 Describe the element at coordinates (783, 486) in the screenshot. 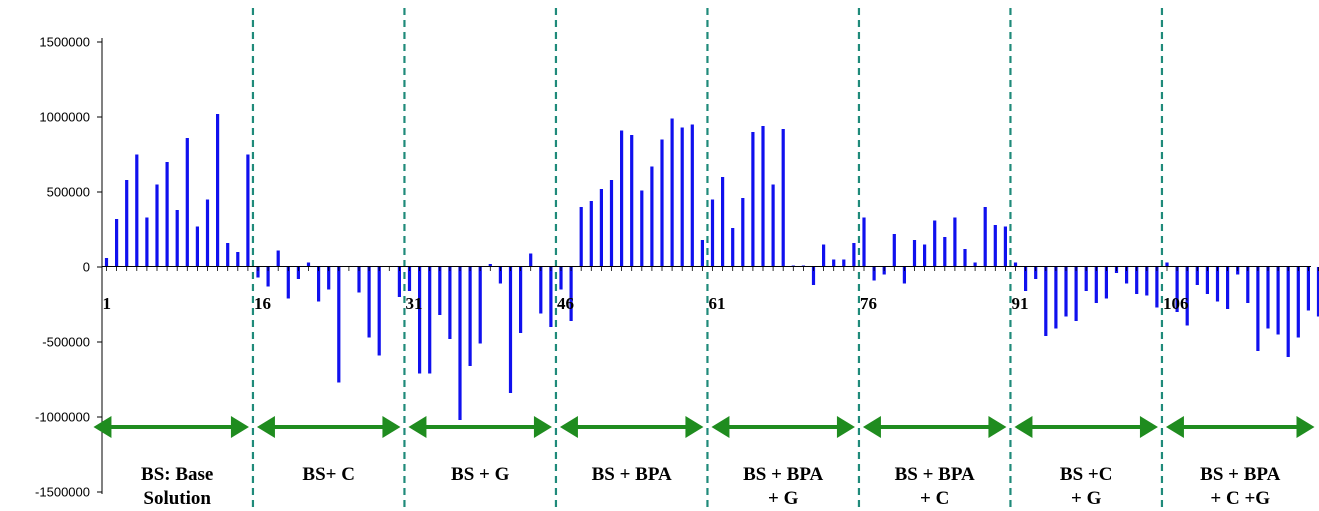

I see `section-label: BS + BPA + G` at that location.